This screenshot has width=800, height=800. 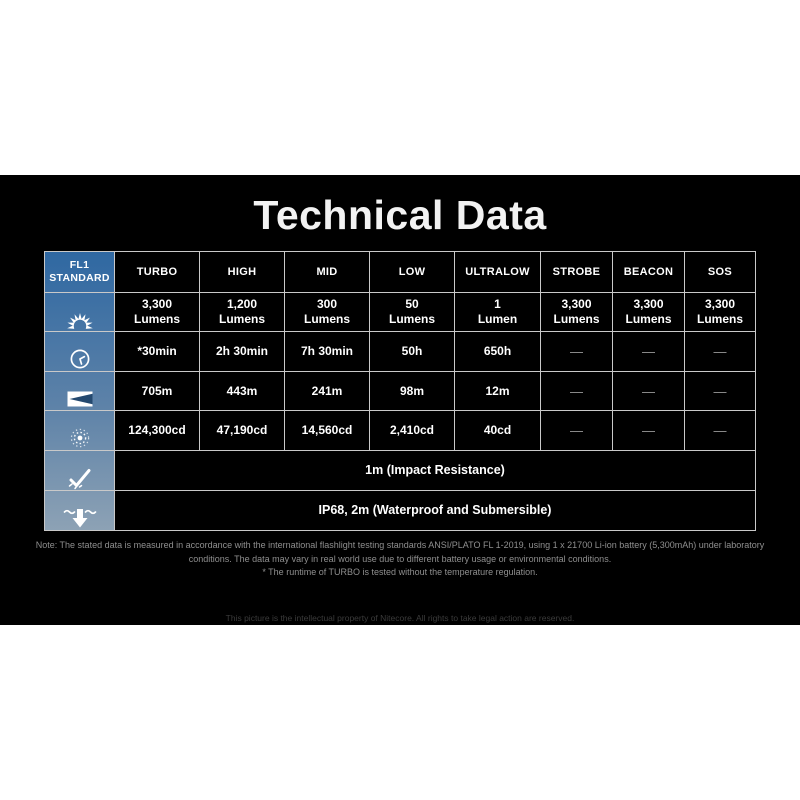 What do you see at coordinates (157, 272) in the screenshot?
I see `header-turbo: TURBO` at bounding box center [157, 272].